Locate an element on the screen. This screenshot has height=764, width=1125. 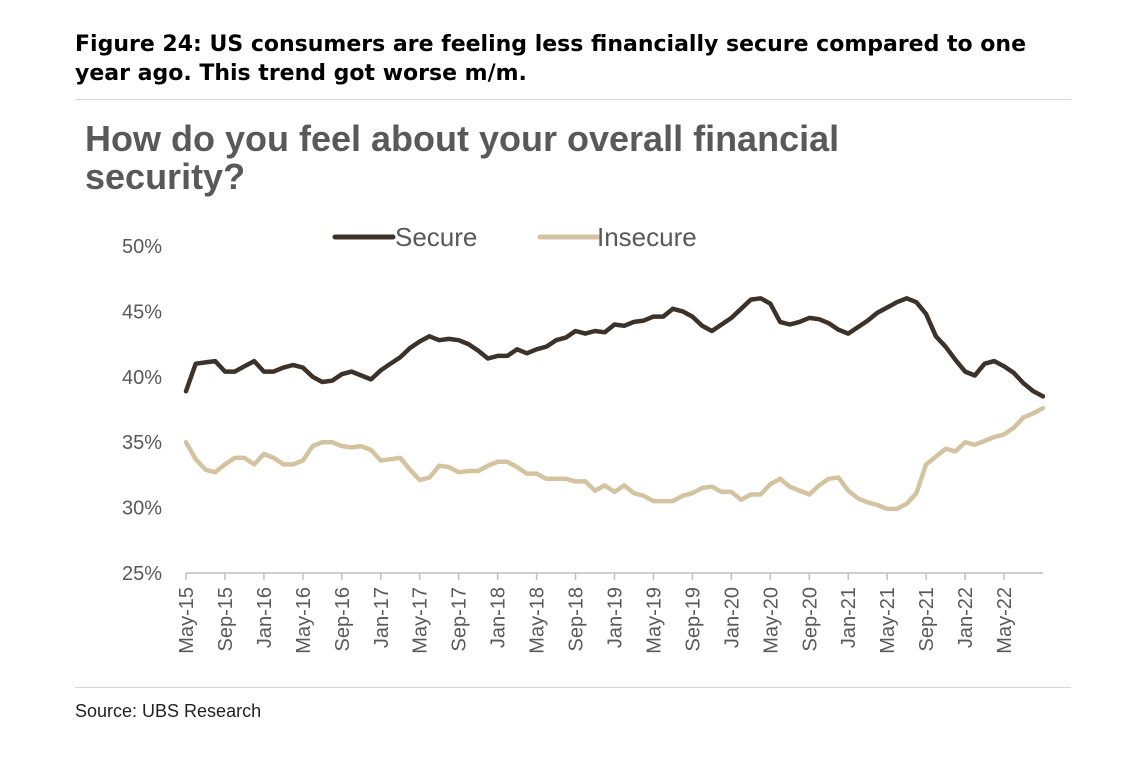
x-tick-label: May-16 is located at coordinates (304, 620).